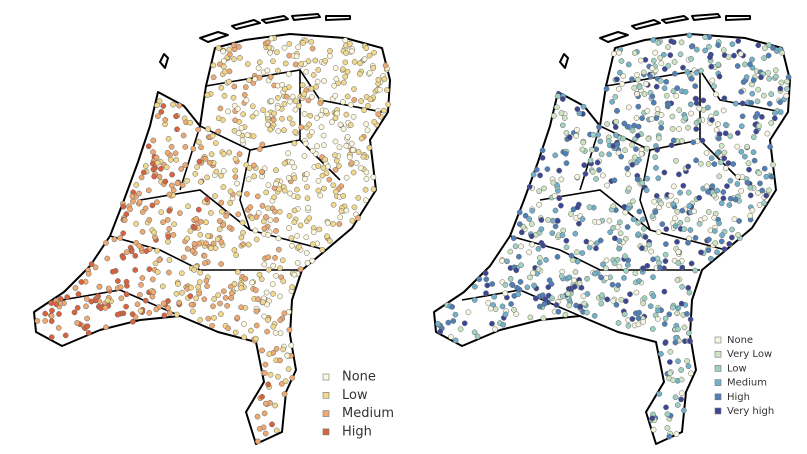  What do you see at coordinates (326, 377) in the screenshot?
I see `legend-marker` at bounding box center [326, 377].